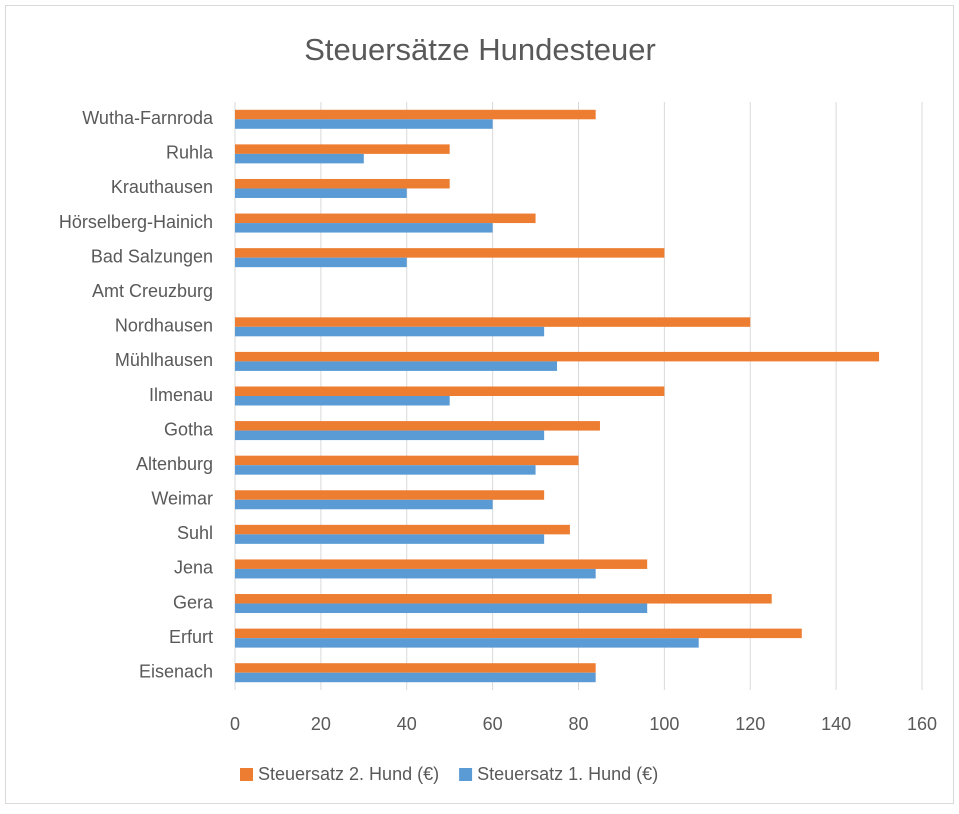 The width and height of the screenshot is (959, 814). Describe the element at coordinates (152, 291) in the screenshot. I see `y-tick-label: Amt Creuzburg` at that location.